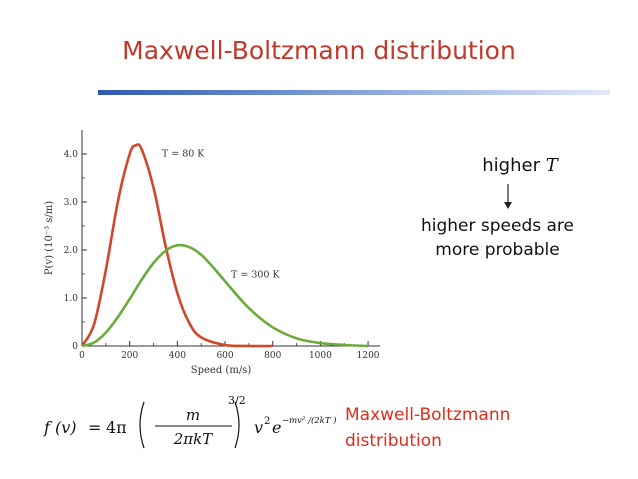 This screenshot has height=479, width=638. Describe the element at coordinates (225, 295) in the screenshot. I see `series-line-300k` at that location.